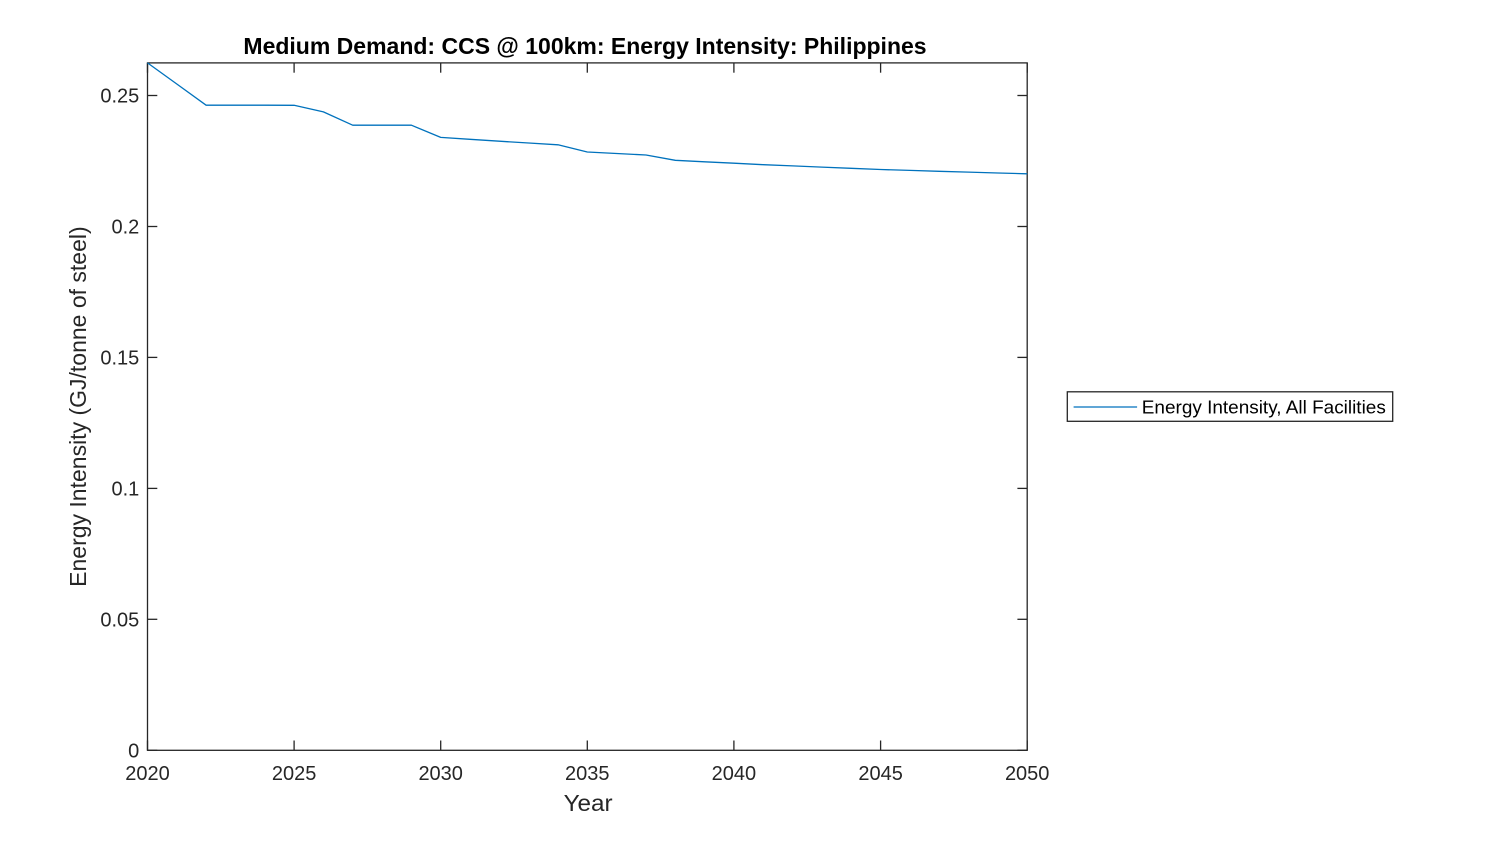  What do you see at coordinates (440, 774) in the screenshot?
I see `svg-text: 2030` at bounding box center [440, 774].